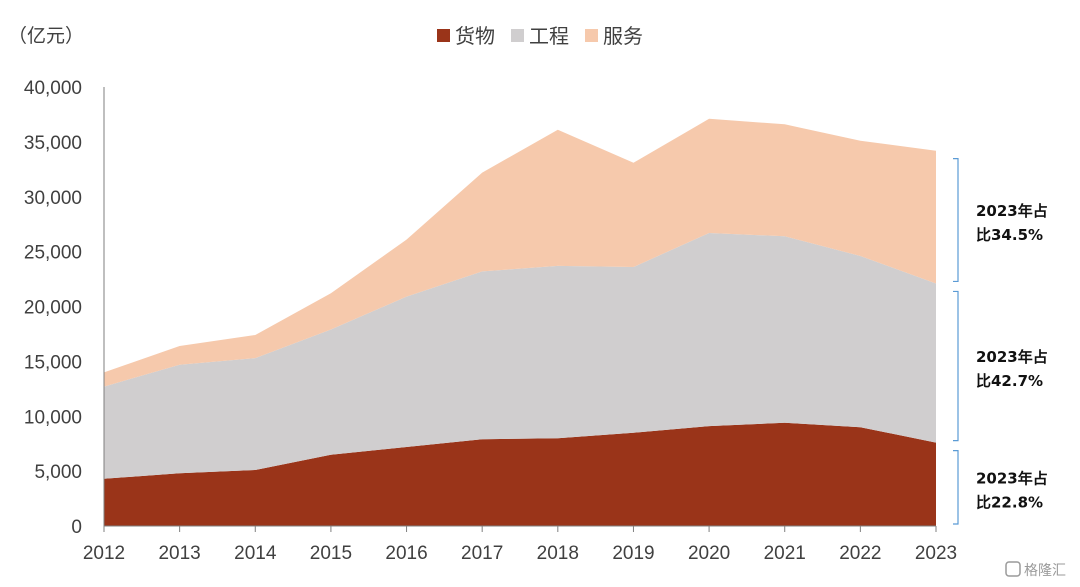 The image size is (1080, 587). I want to click on y-tick-label: 40,000, so click(53, 88).